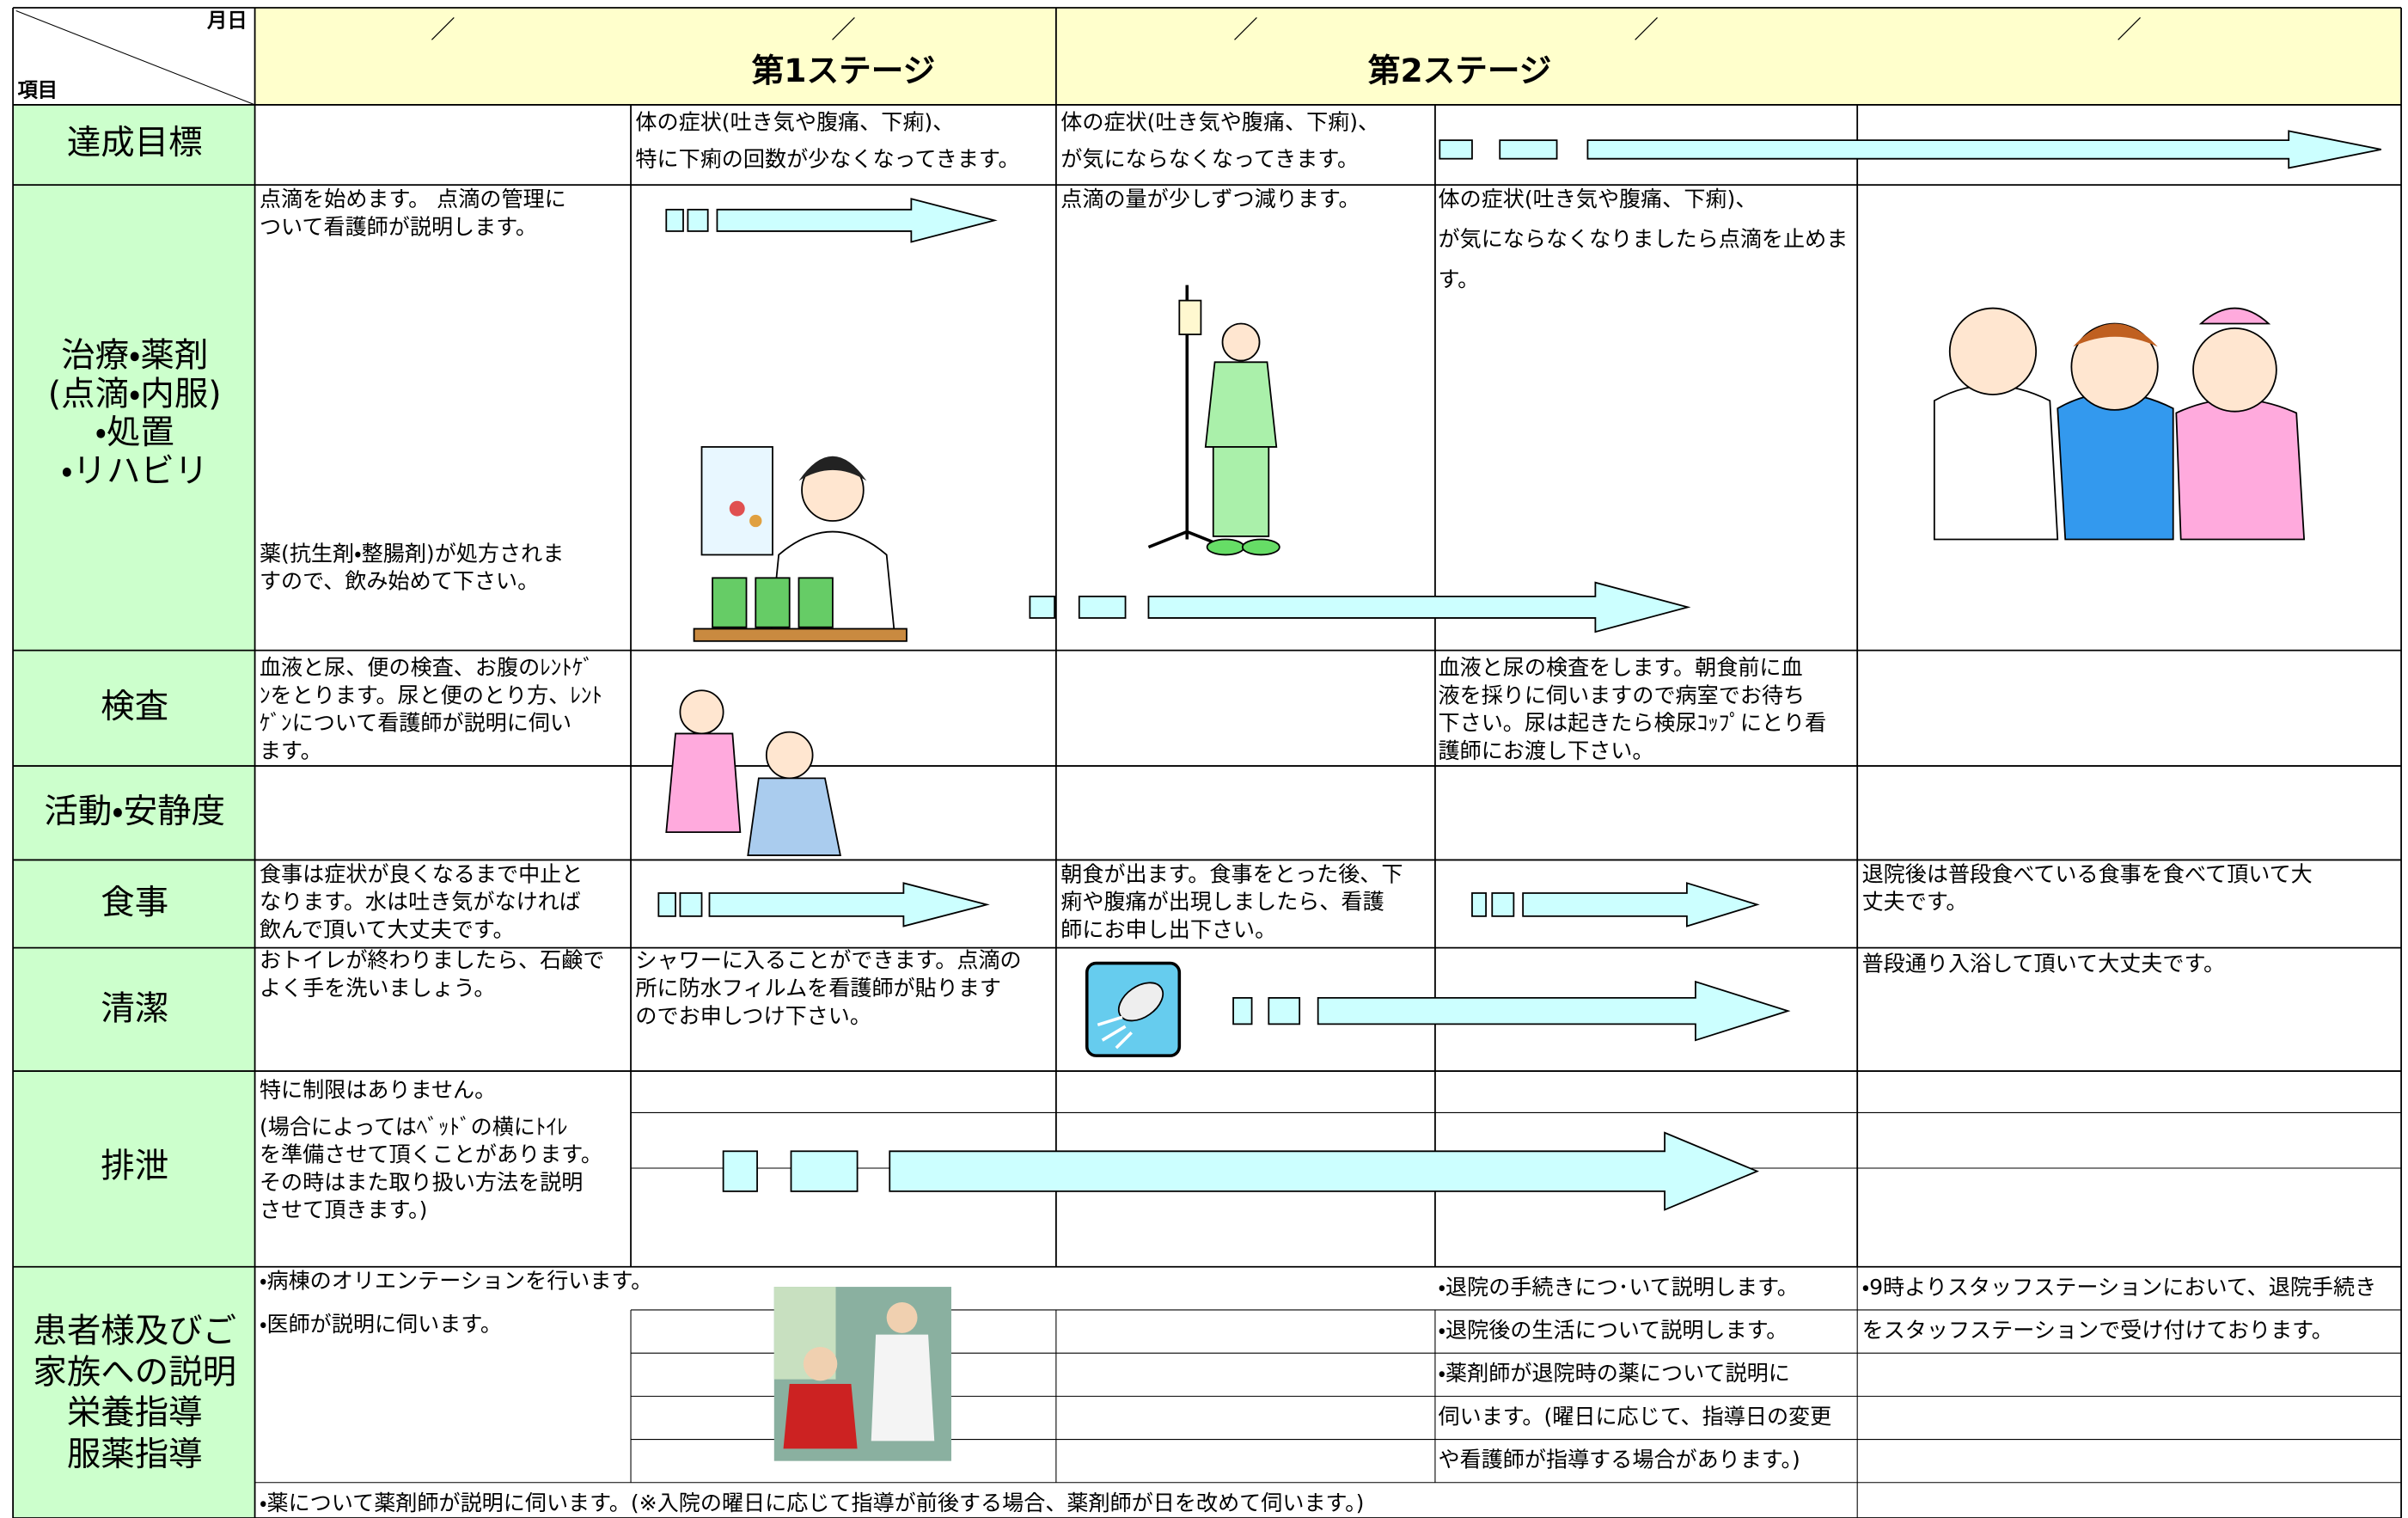 This screenshot has width=2408, height=1518. Describe the element at coordinates (2116, 467) in the screenshot. I see `staff-shirt` at that location.